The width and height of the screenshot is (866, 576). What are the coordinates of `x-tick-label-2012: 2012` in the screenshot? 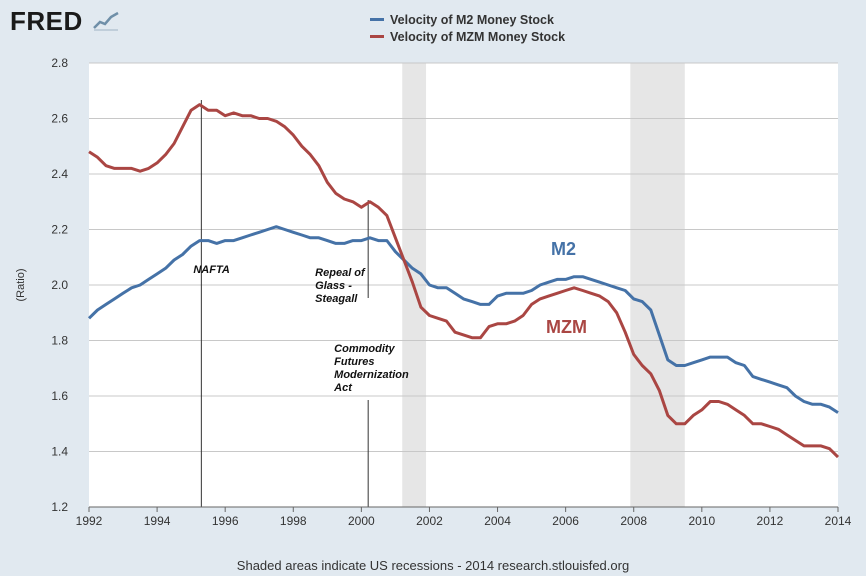 It's located at (770, 521).